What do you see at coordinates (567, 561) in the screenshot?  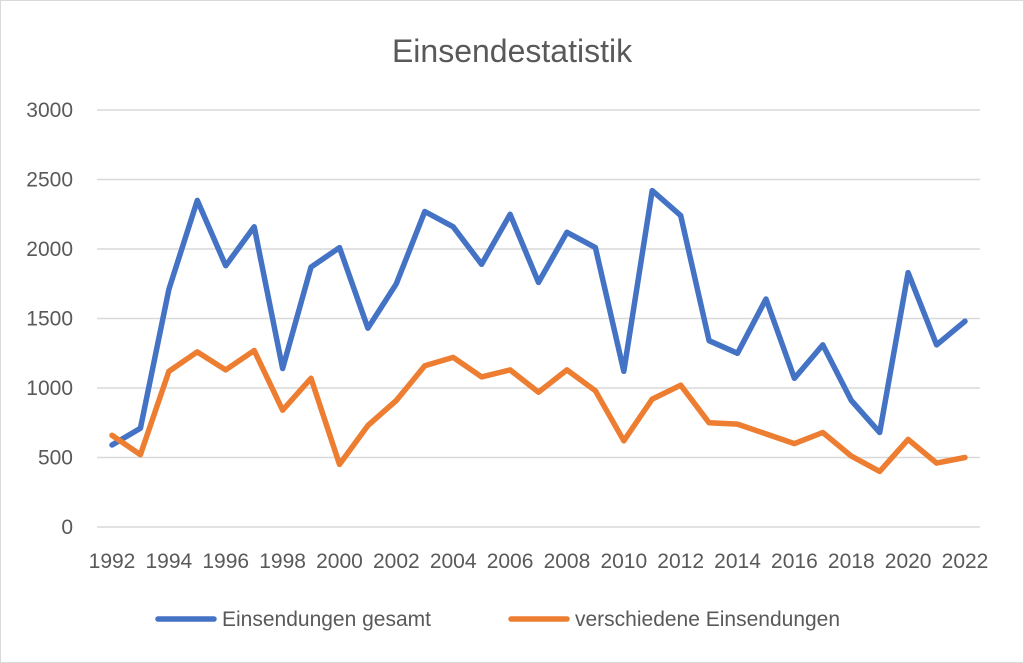 I see `x-tick-label: 2008` at bounding box center [567, 561].